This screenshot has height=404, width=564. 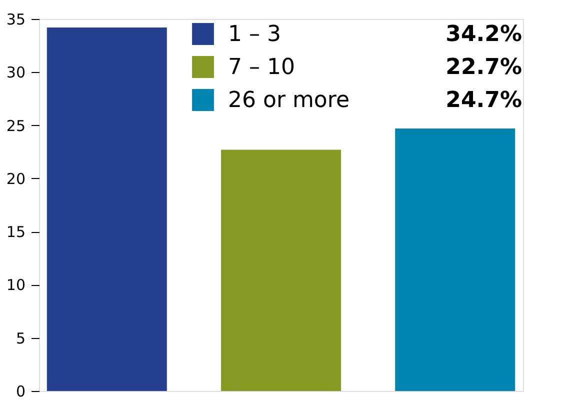 What do you see at coordinates (484, 100) in the screenshot?
I see `annotation: 24.7%` at bounding box center [484, 100].